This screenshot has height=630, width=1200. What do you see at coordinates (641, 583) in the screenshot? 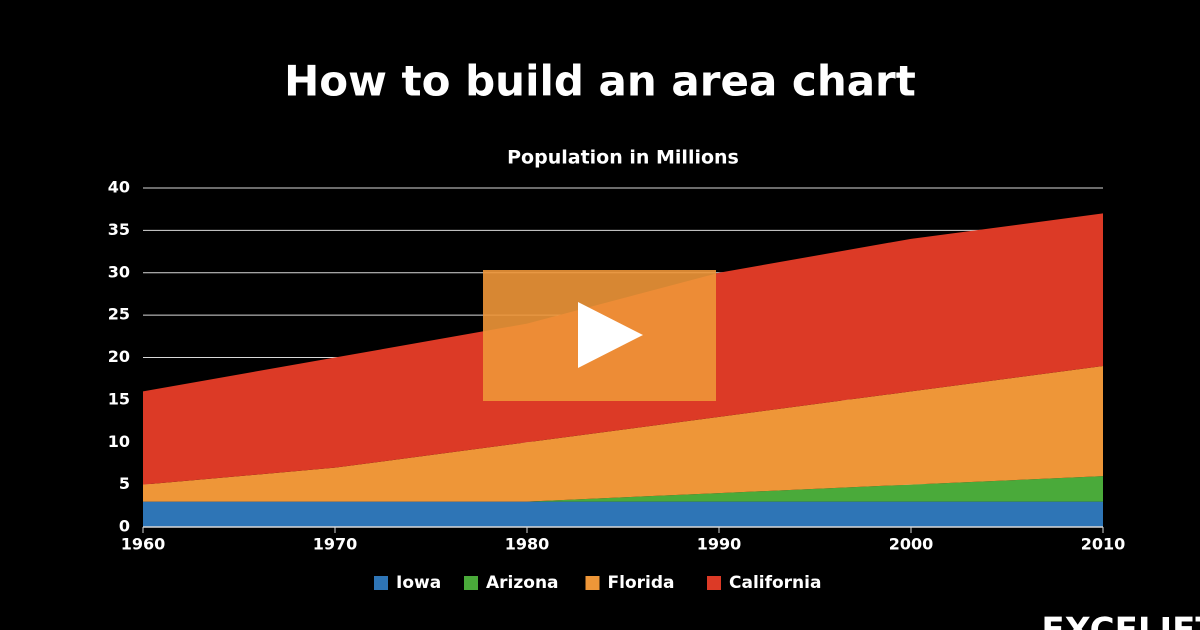
I see `legend-label: Florida` at bounding box center [641, 583].